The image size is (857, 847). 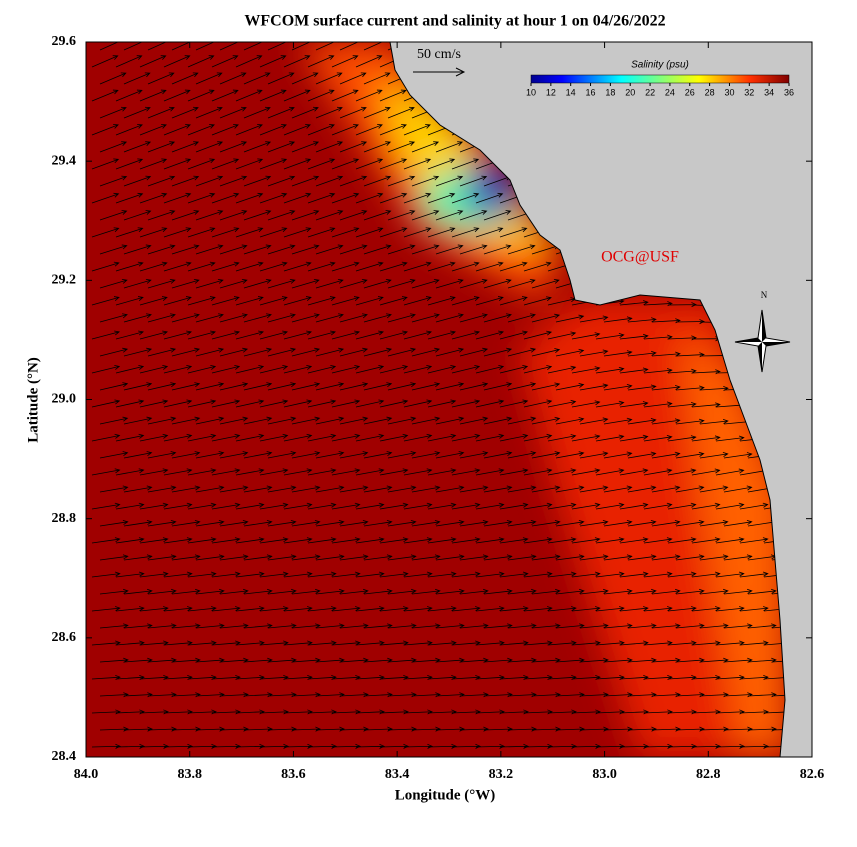 What do you see at coordinates (397, 774) in the screenshot?
I see `x-tick-label: 83.4` at bounding box center [397, 774].